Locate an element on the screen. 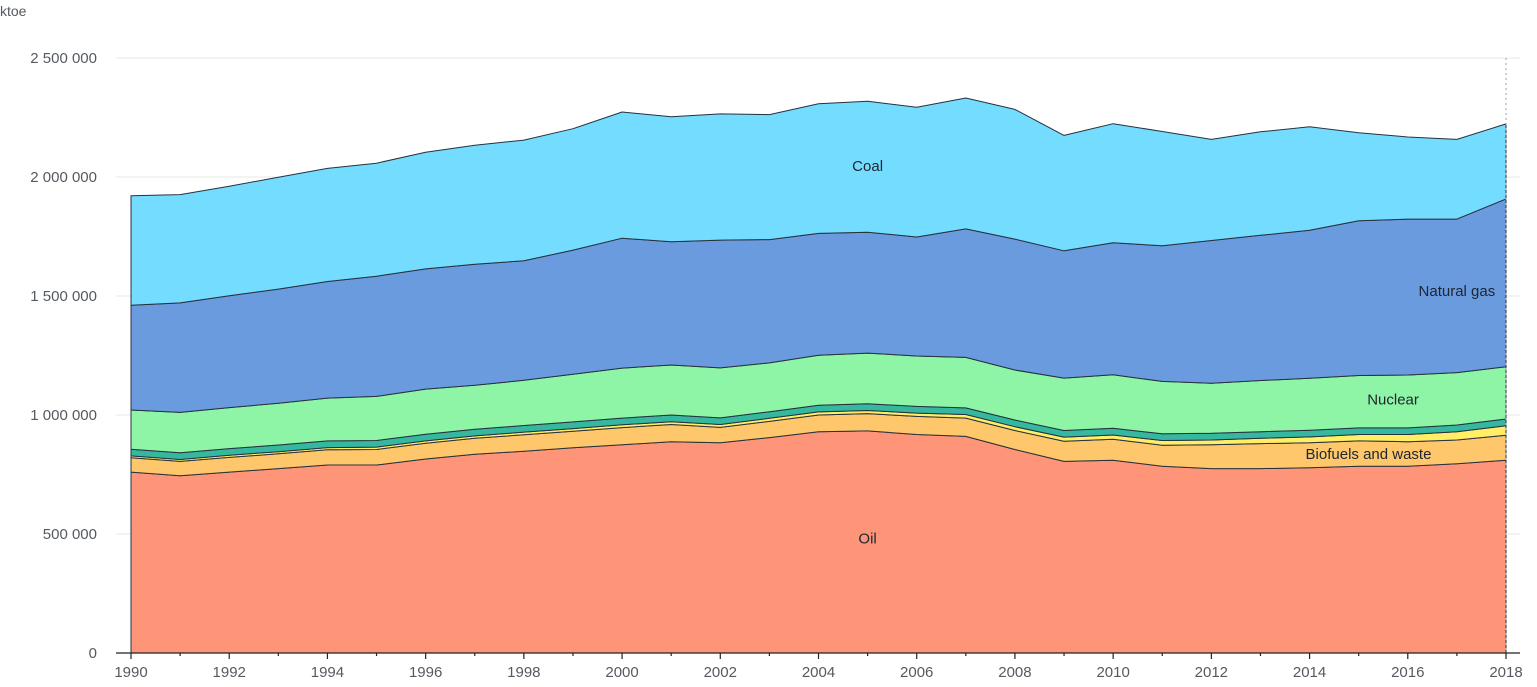 This screenshot has width=1537, height=687. y-tick-label: 2 000 000 is located at coordinates (63, 177).